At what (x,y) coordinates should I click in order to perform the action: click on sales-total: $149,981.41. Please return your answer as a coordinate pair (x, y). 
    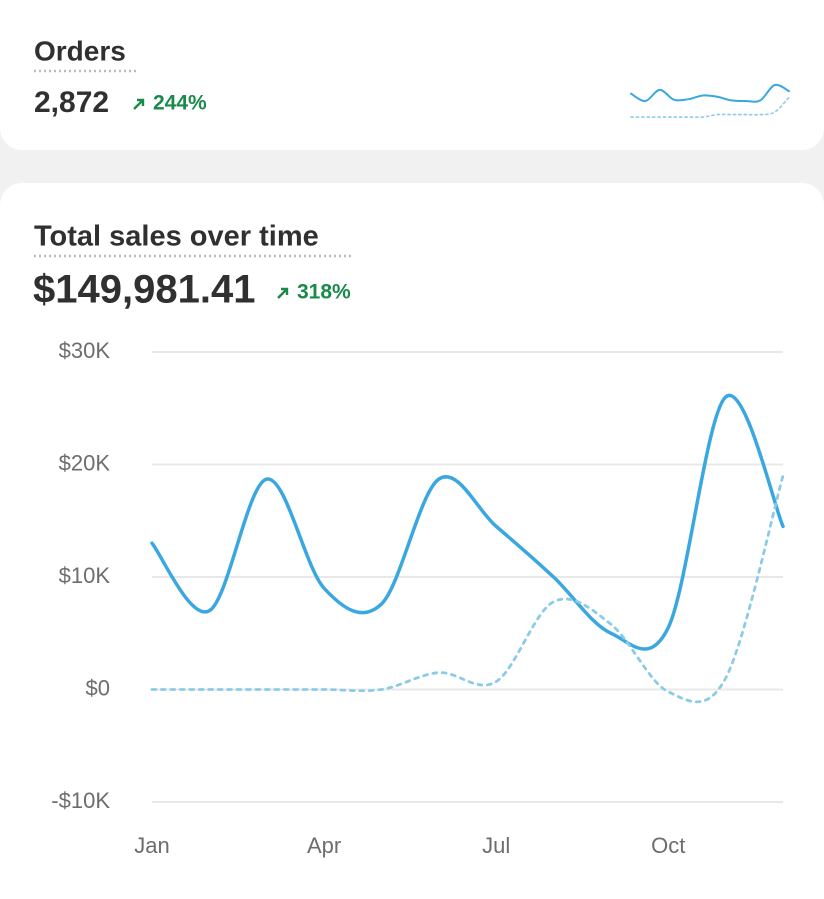
    Looking at the image, I should click on (144, 290).